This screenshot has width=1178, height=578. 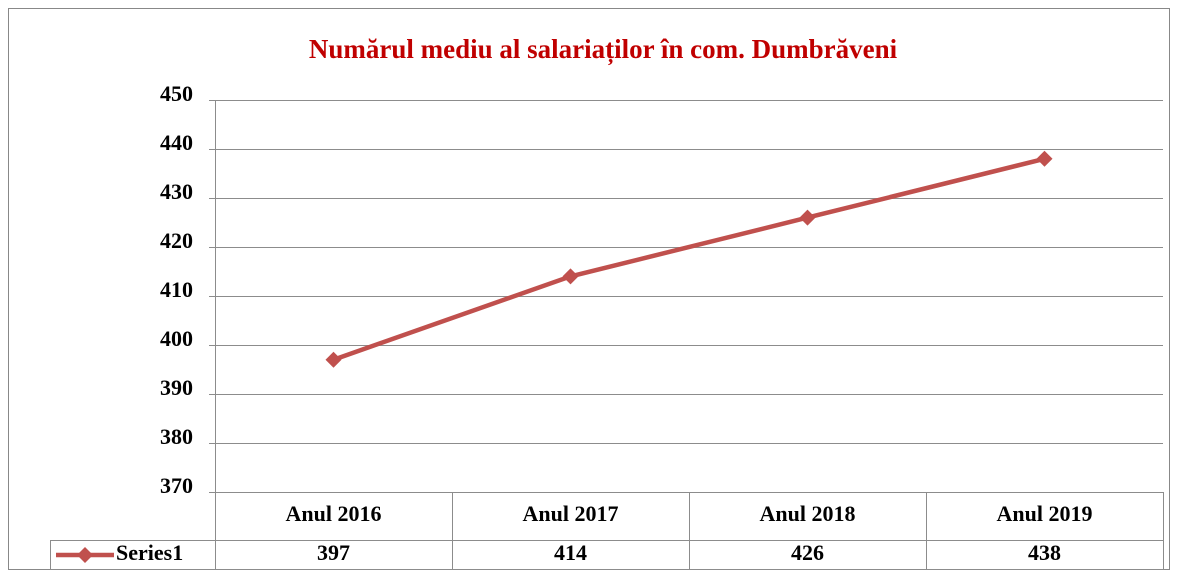 What do you see at coordinates (85, 555) in the screenshot?
I see `legend-marker` at bounding box center [85, 555].